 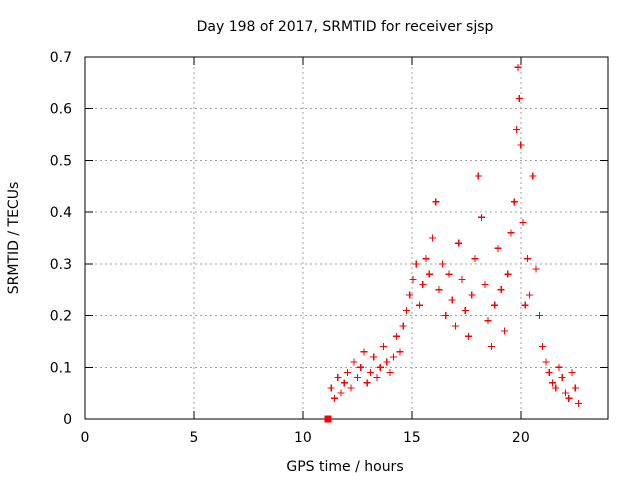 I want to click on y-tick-label: 0.5, so click(x=61, y=161).